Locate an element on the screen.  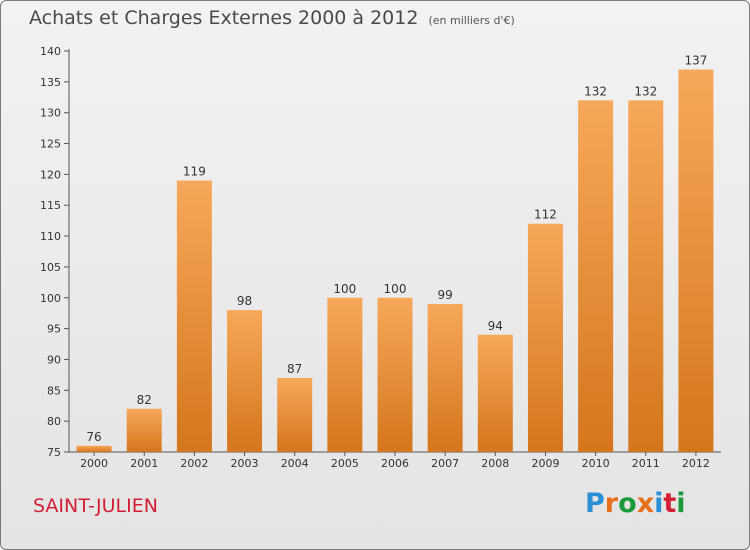
x-tick-label: 2000 is located at coordinates (94, 463).